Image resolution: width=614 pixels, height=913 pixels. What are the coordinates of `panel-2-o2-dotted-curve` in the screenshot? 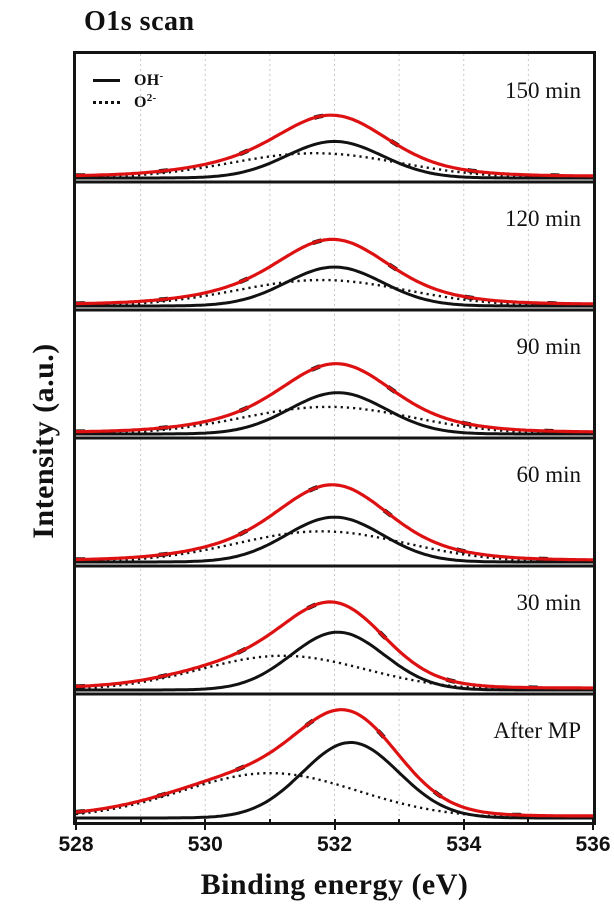 It's located at (334, 420).